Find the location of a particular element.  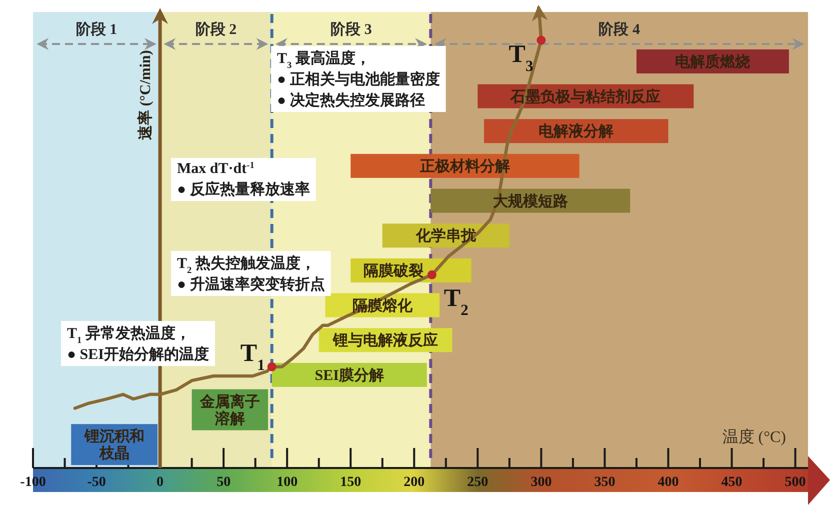

annotation: T$_{1}$ 异常发热温度， ● SEI开始分解的温度 is located at coordinates (138, 343).